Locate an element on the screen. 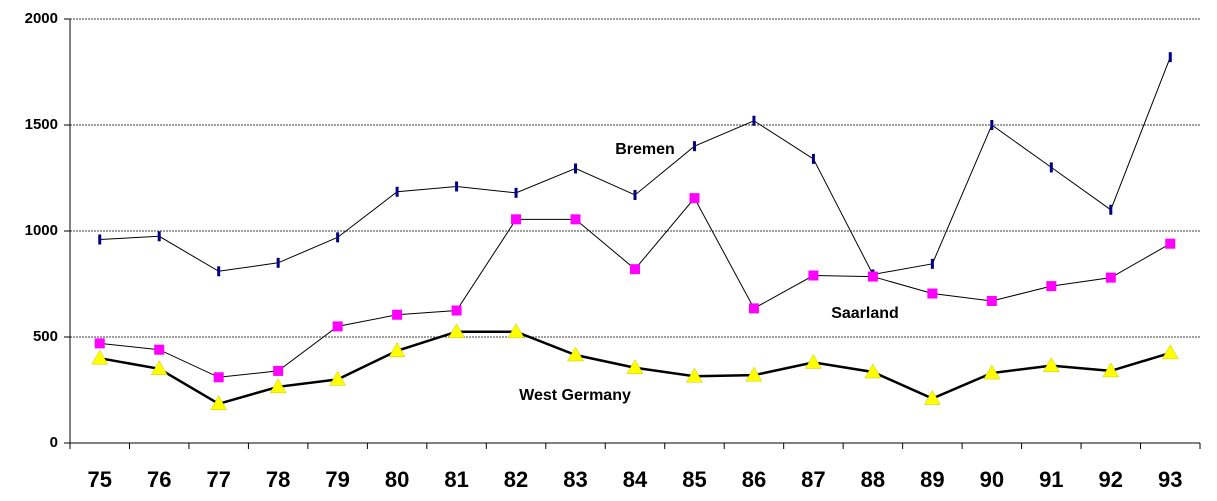  x-tick-label: 91 is located at coordinates (1051, 479).